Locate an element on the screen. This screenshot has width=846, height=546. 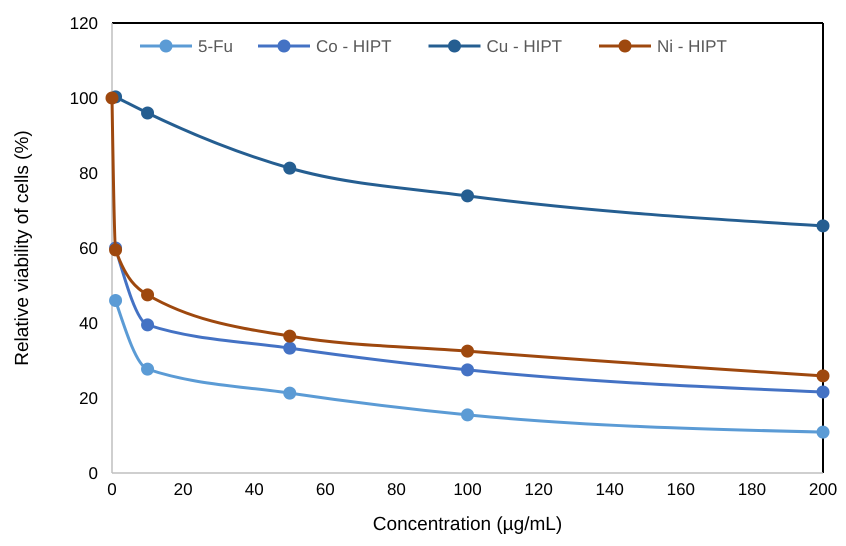
x-tick-label: 180 is located at coordinates (752, 489).